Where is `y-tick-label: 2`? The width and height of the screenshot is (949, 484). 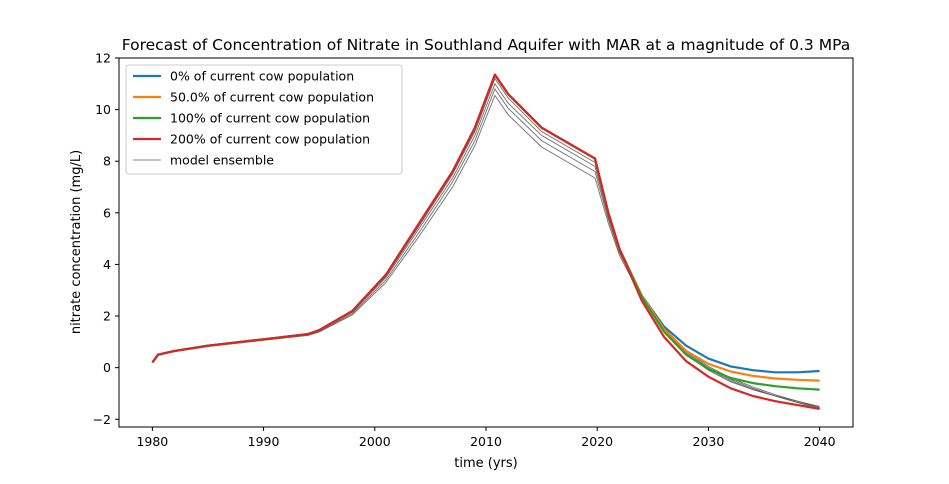 y-tick-label: 2 is located at coordinates (107, 316).